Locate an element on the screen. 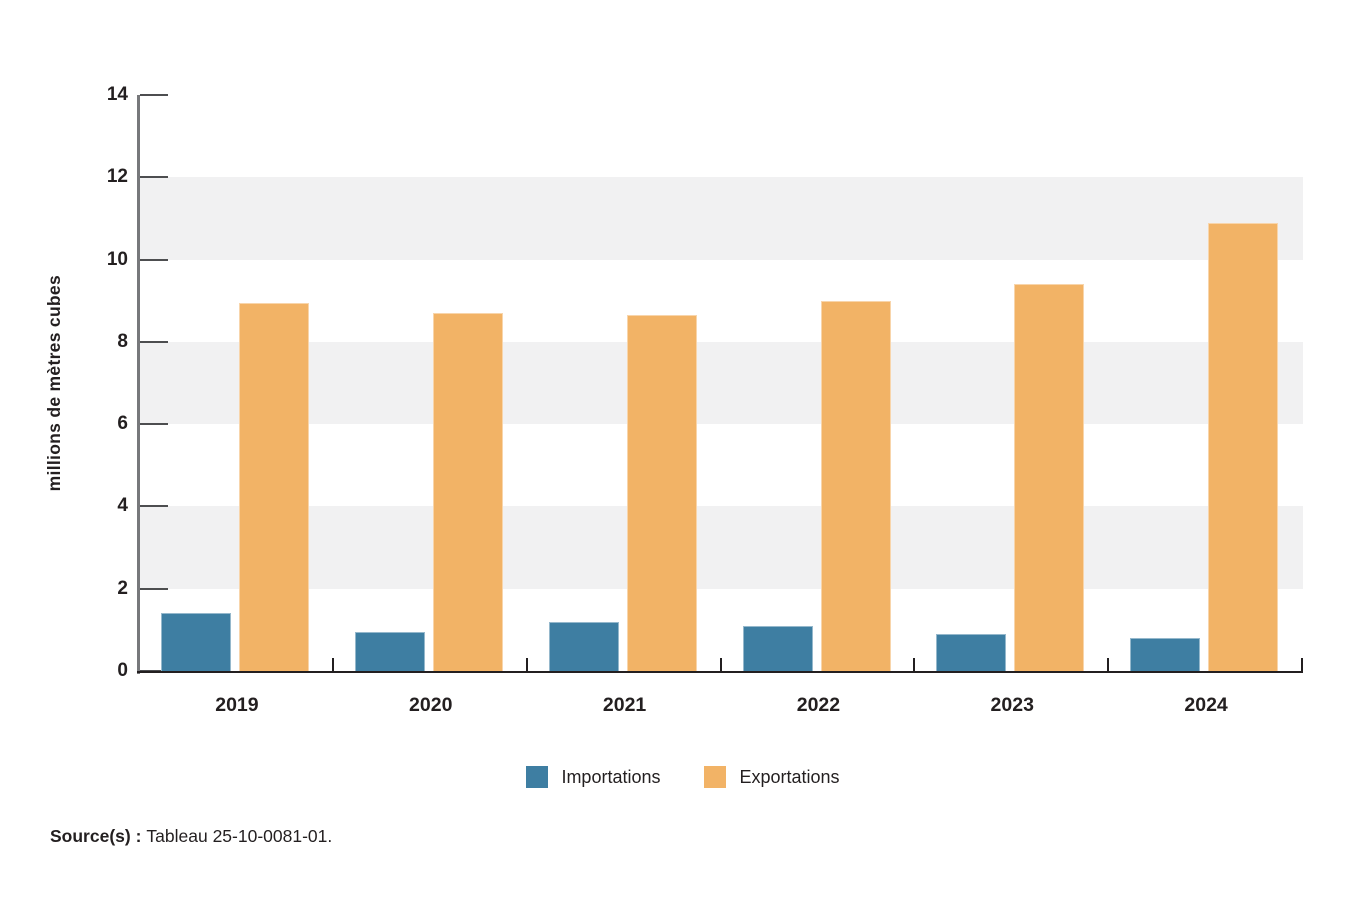 The width and height of the screenshot is (1366, 905). source-note: Source(s) : Tableau 25-10-0081-01. is located at coordinates (191, 836).